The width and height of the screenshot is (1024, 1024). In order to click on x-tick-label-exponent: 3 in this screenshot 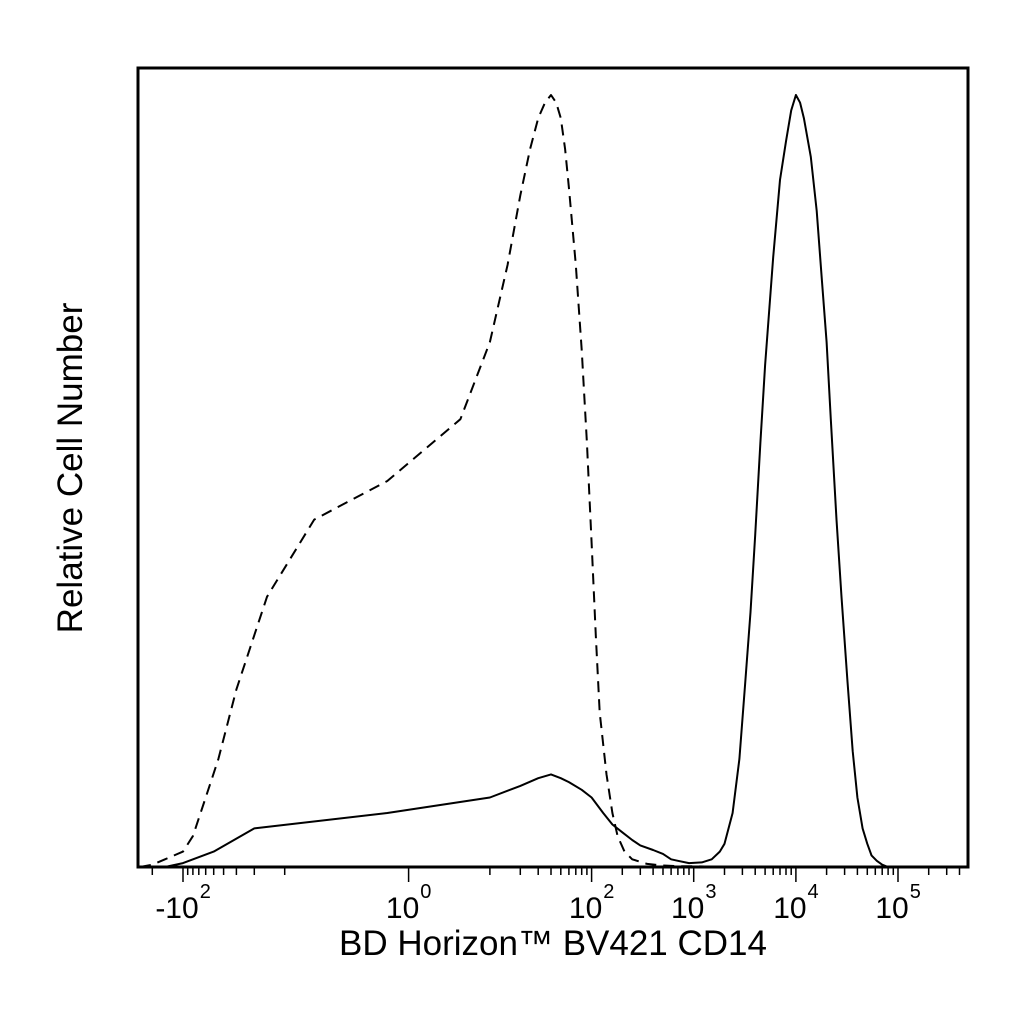, I will do `click(710, 892)`.